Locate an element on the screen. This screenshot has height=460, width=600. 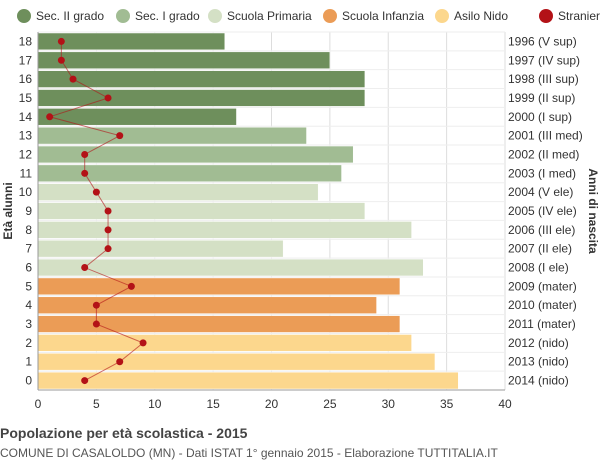
y-tick-label-birth-year: 2006 (III ele) is located at coordinates (541, 230).